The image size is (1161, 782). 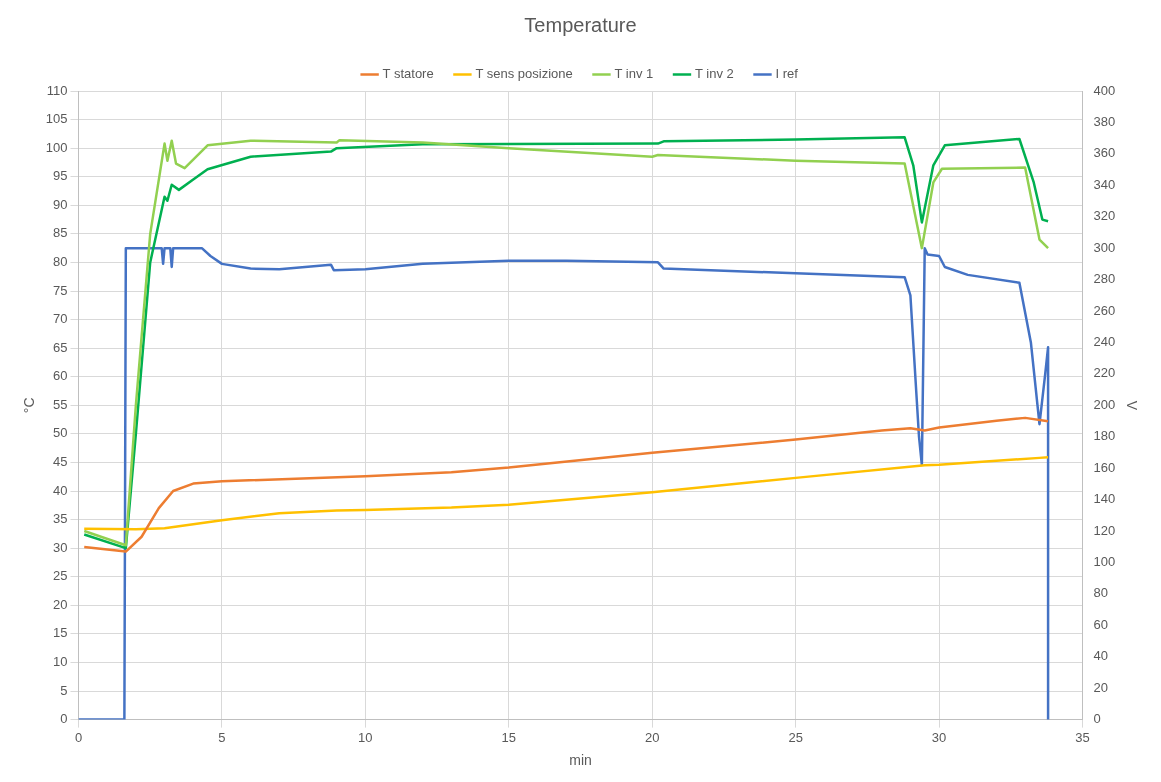 What do you see at coordinates (60, 604) in the screenshot?
I see `y-tick-label: 20` at bounding box center [60, 604].